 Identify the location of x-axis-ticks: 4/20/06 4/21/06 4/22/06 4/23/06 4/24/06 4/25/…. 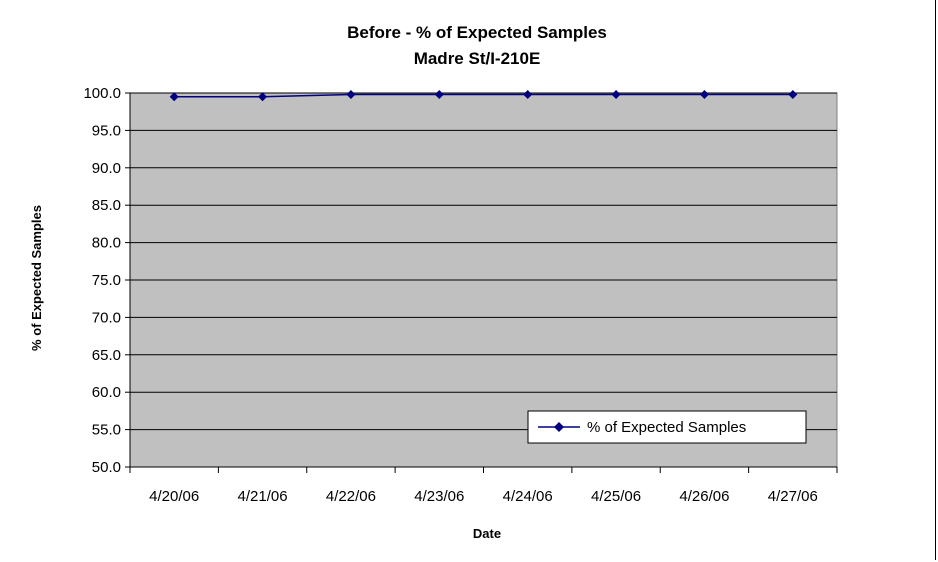
(483, 486).